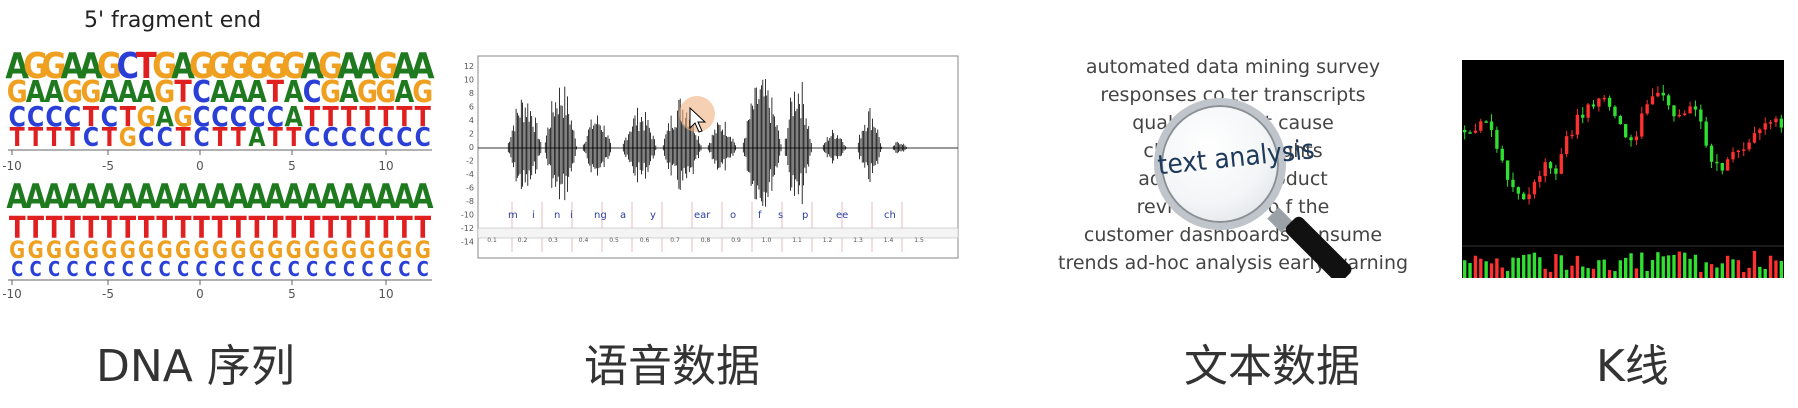 The height and width of the screenshot is (408, 1798). What do you see at coordinates (557, 215) in the screenshot?
I see `phoneme-label: n` at bounding box center [557, 215].